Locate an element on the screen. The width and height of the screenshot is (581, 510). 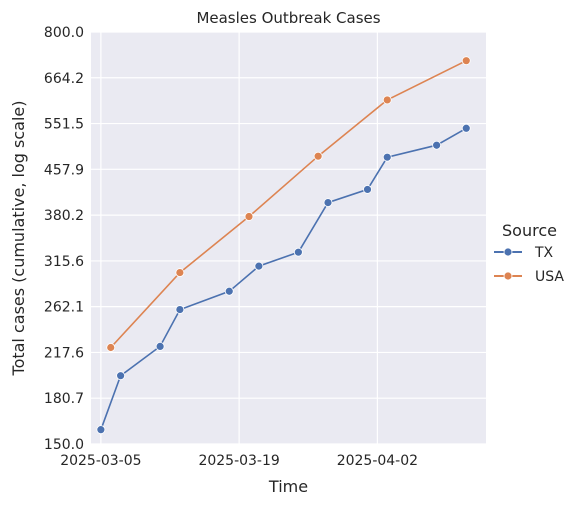
legend-tx-label: TX is located at coordinates (544, 253).